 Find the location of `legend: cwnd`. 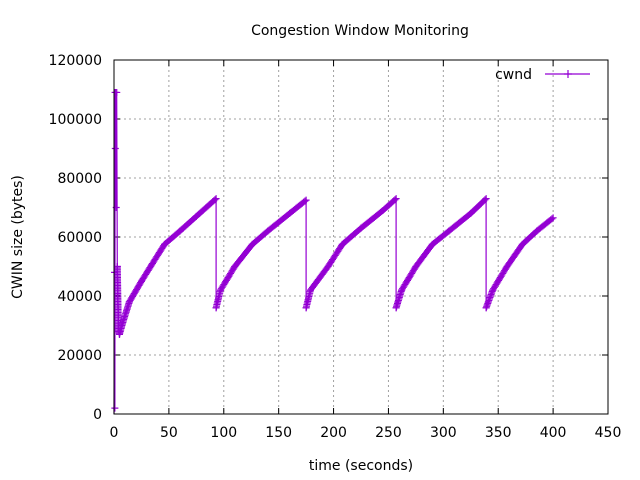

legend: cwnd is located at coordinates (542, 75).